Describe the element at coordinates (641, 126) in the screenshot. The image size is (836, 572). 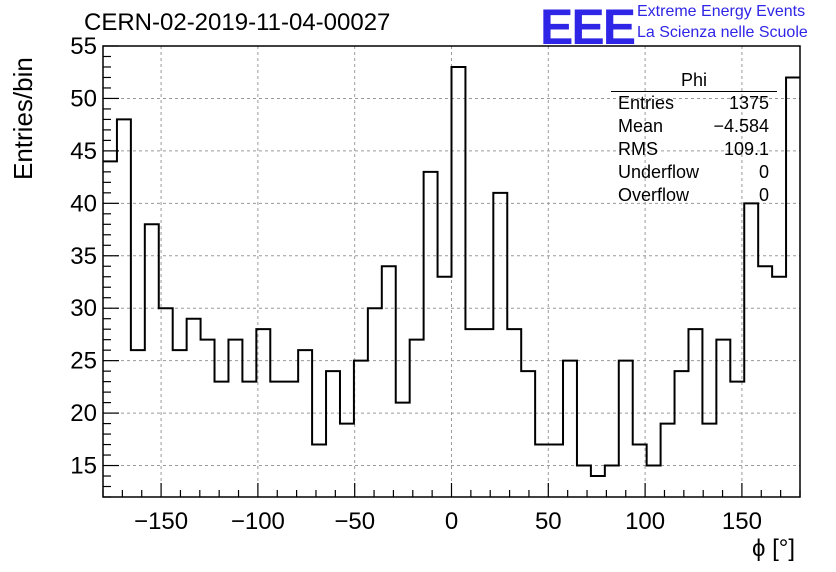
I see `stats-label: Mean` at that location.